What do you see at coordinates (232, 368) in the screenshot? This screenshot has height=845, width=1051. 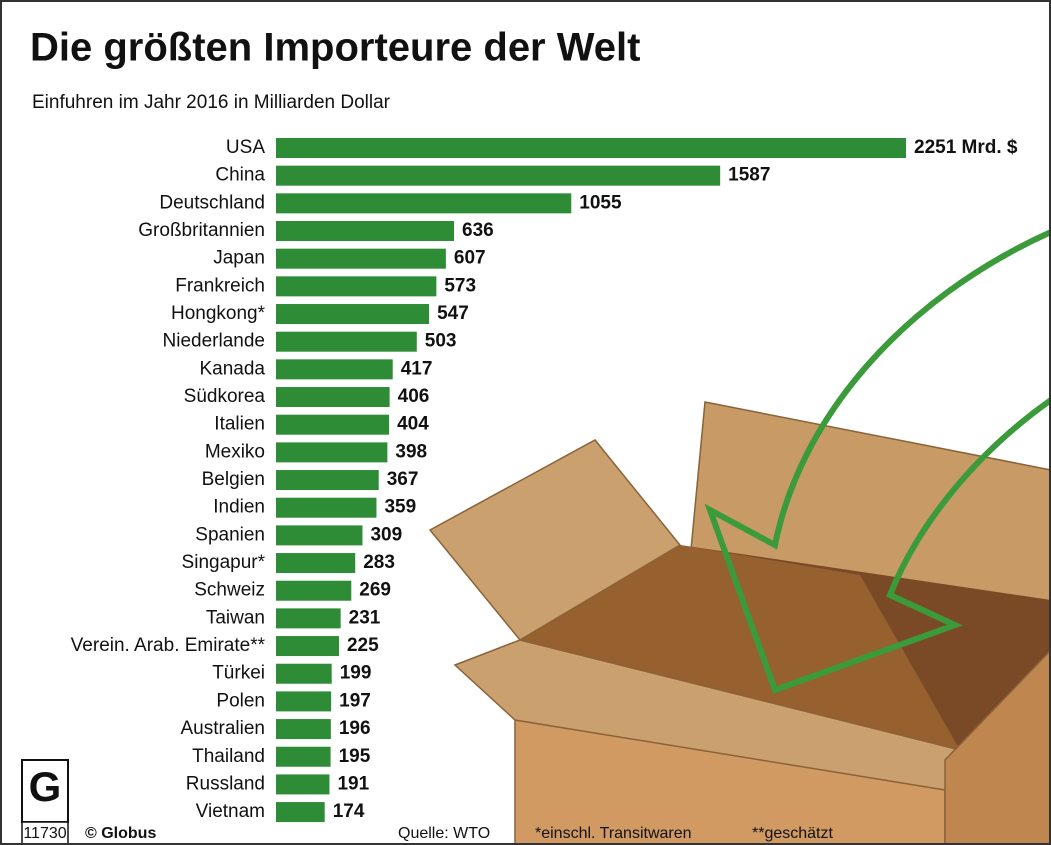 I see `category-label: Kanada` at bounding box center [232, 368].